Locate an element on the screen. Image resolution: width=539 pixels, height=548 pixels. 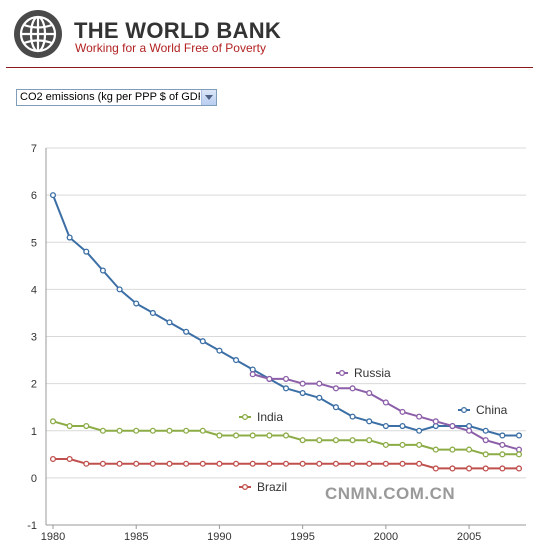
series-label-russia: Russia is located at coordinates (372, 373).